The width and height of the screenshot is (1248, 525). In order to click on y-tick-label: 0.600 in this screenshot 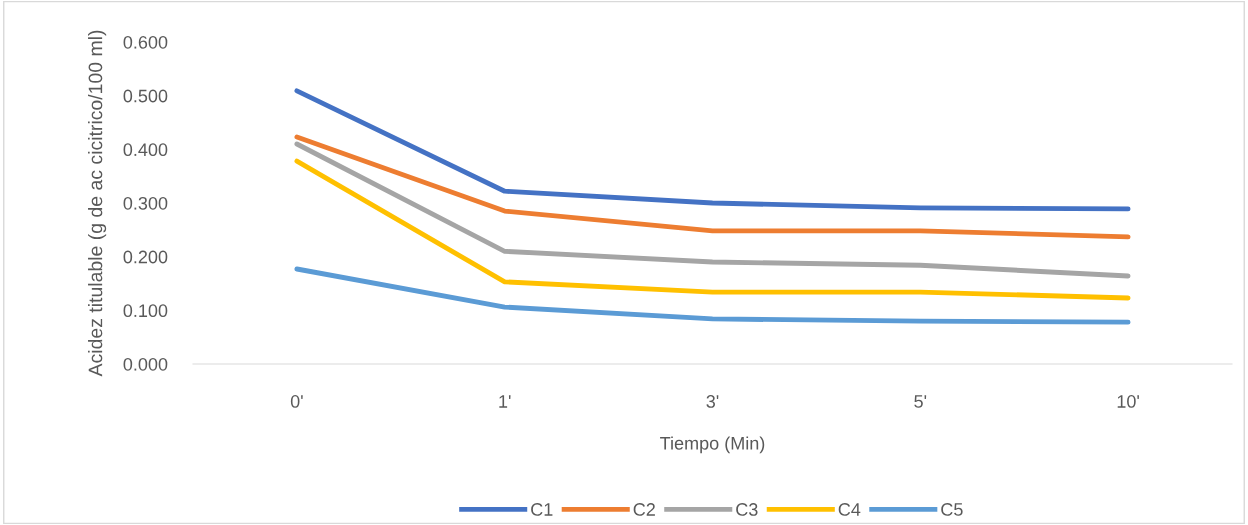, I will do `click(145, 42)`.